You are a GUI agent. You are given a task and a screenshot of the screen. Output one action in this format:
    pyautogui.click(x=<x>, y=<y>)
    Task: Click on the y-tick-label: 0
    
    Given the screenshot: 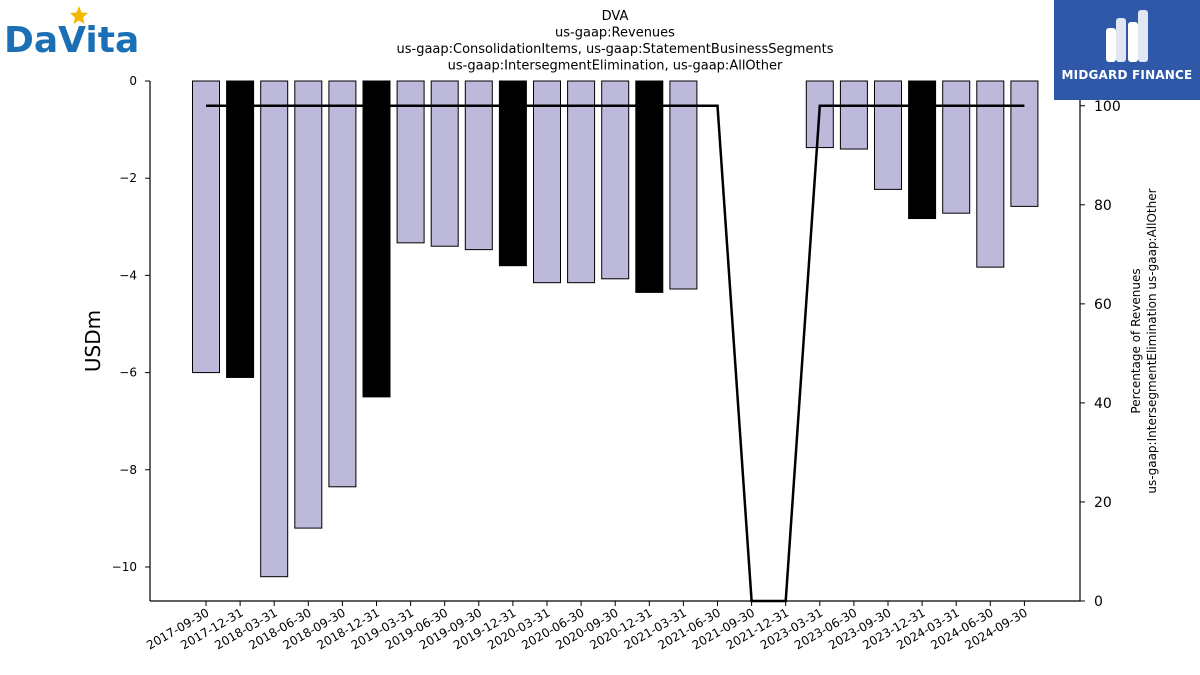 What is the action you would take?
    pyautogui.click(x=133, y=81)
    